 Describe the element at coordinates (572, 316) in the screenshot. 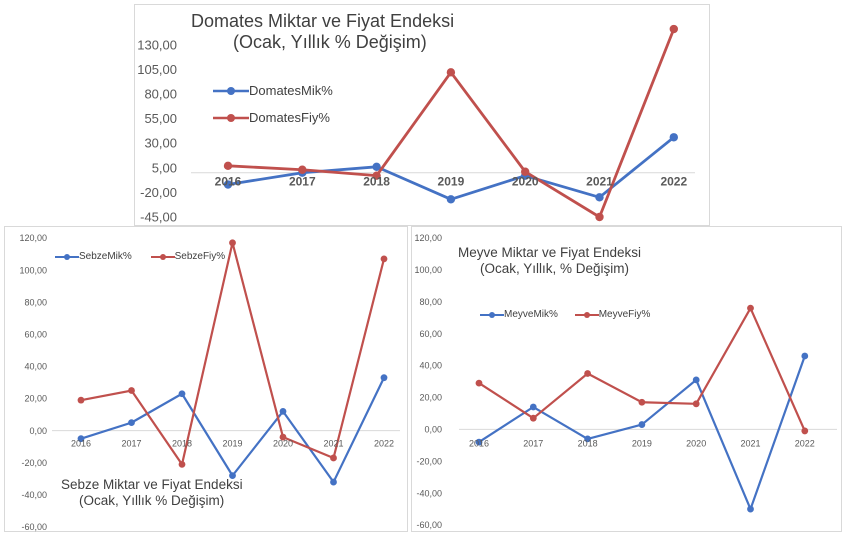

I see `chart-meyve-legend: MeyveMik% MeyveFiy%` at that location.